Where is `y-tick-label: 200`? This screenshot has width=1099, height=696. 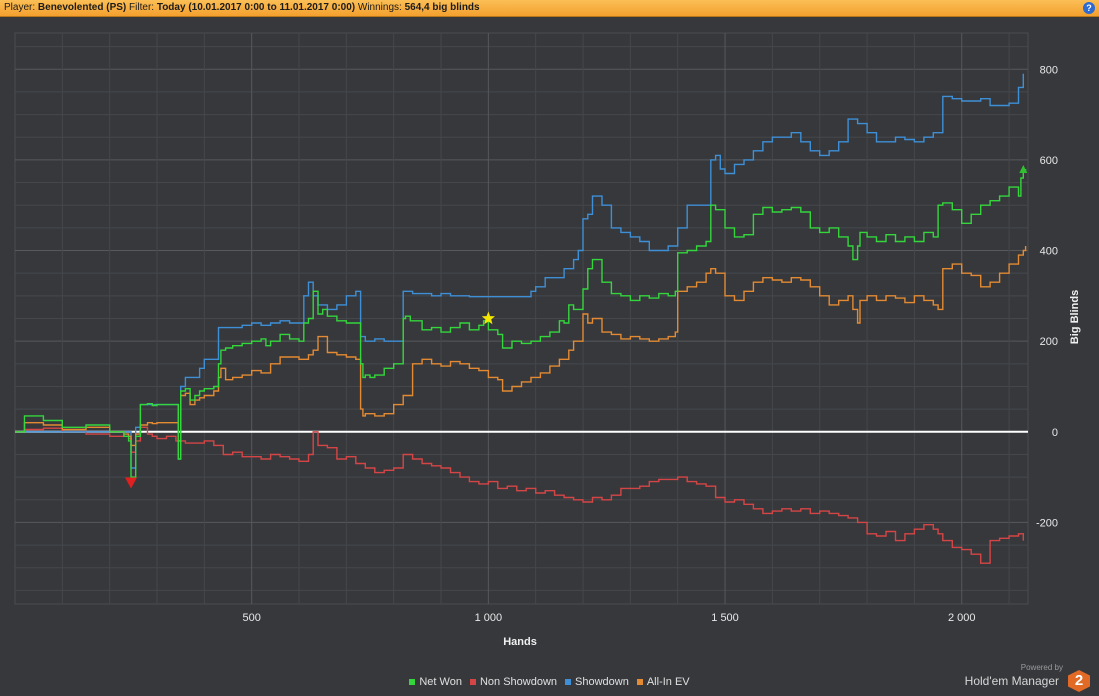
y-tick-label: 200 is located at coordinates (1049, 342).